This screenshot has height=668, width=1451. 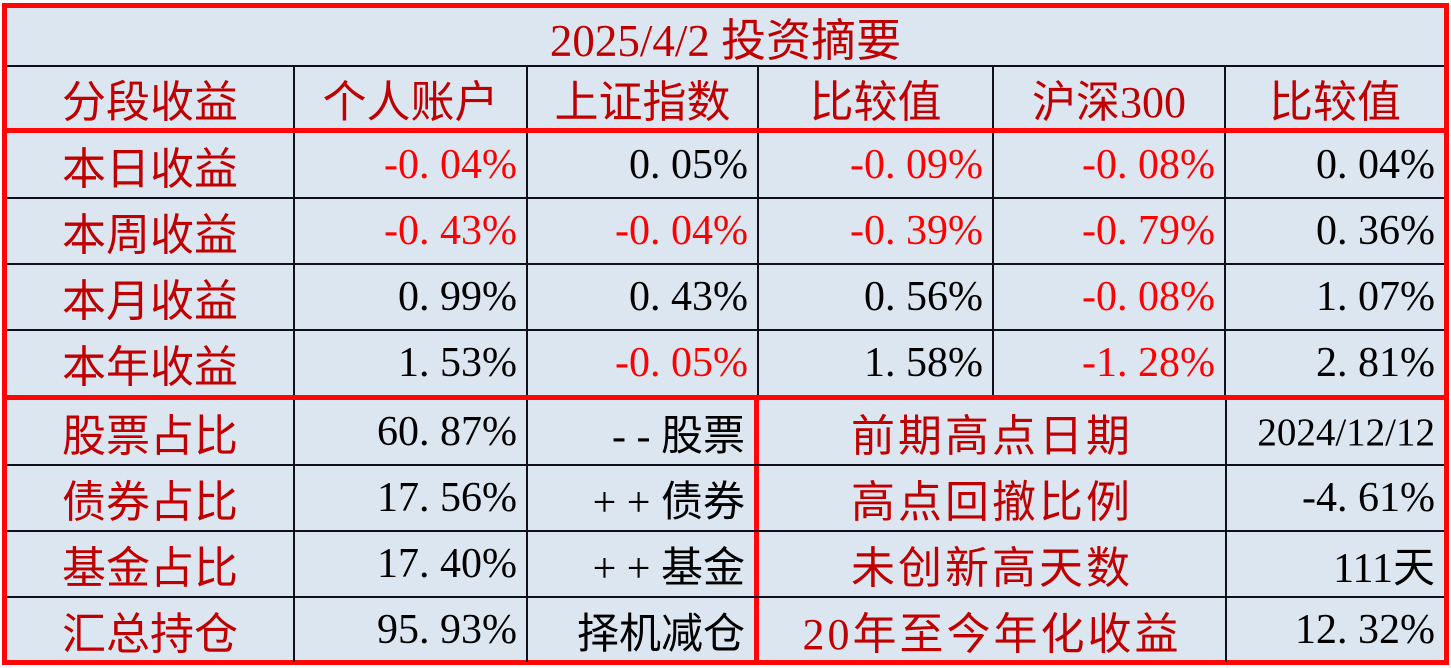 I want to click on personal-return-value: 1. 53%, so click(x=411, y=363).